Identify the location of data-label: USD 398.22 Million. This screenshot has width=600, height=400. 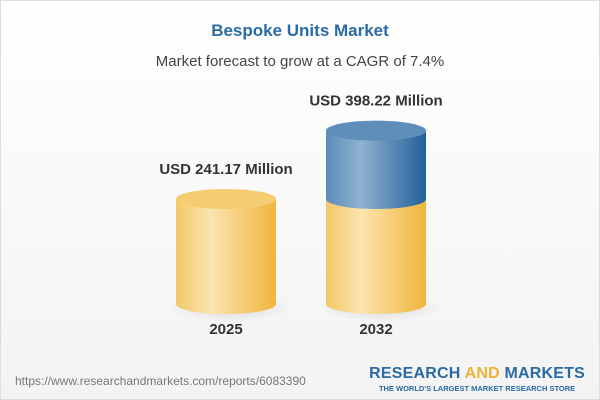
(375, 101).